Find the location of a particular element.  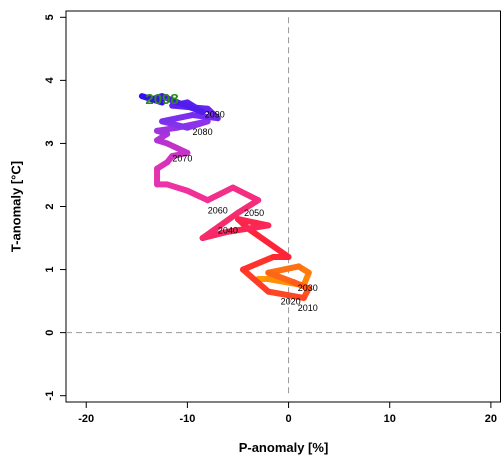

x-tick-label: -20 is located at coordinates (86, 419).